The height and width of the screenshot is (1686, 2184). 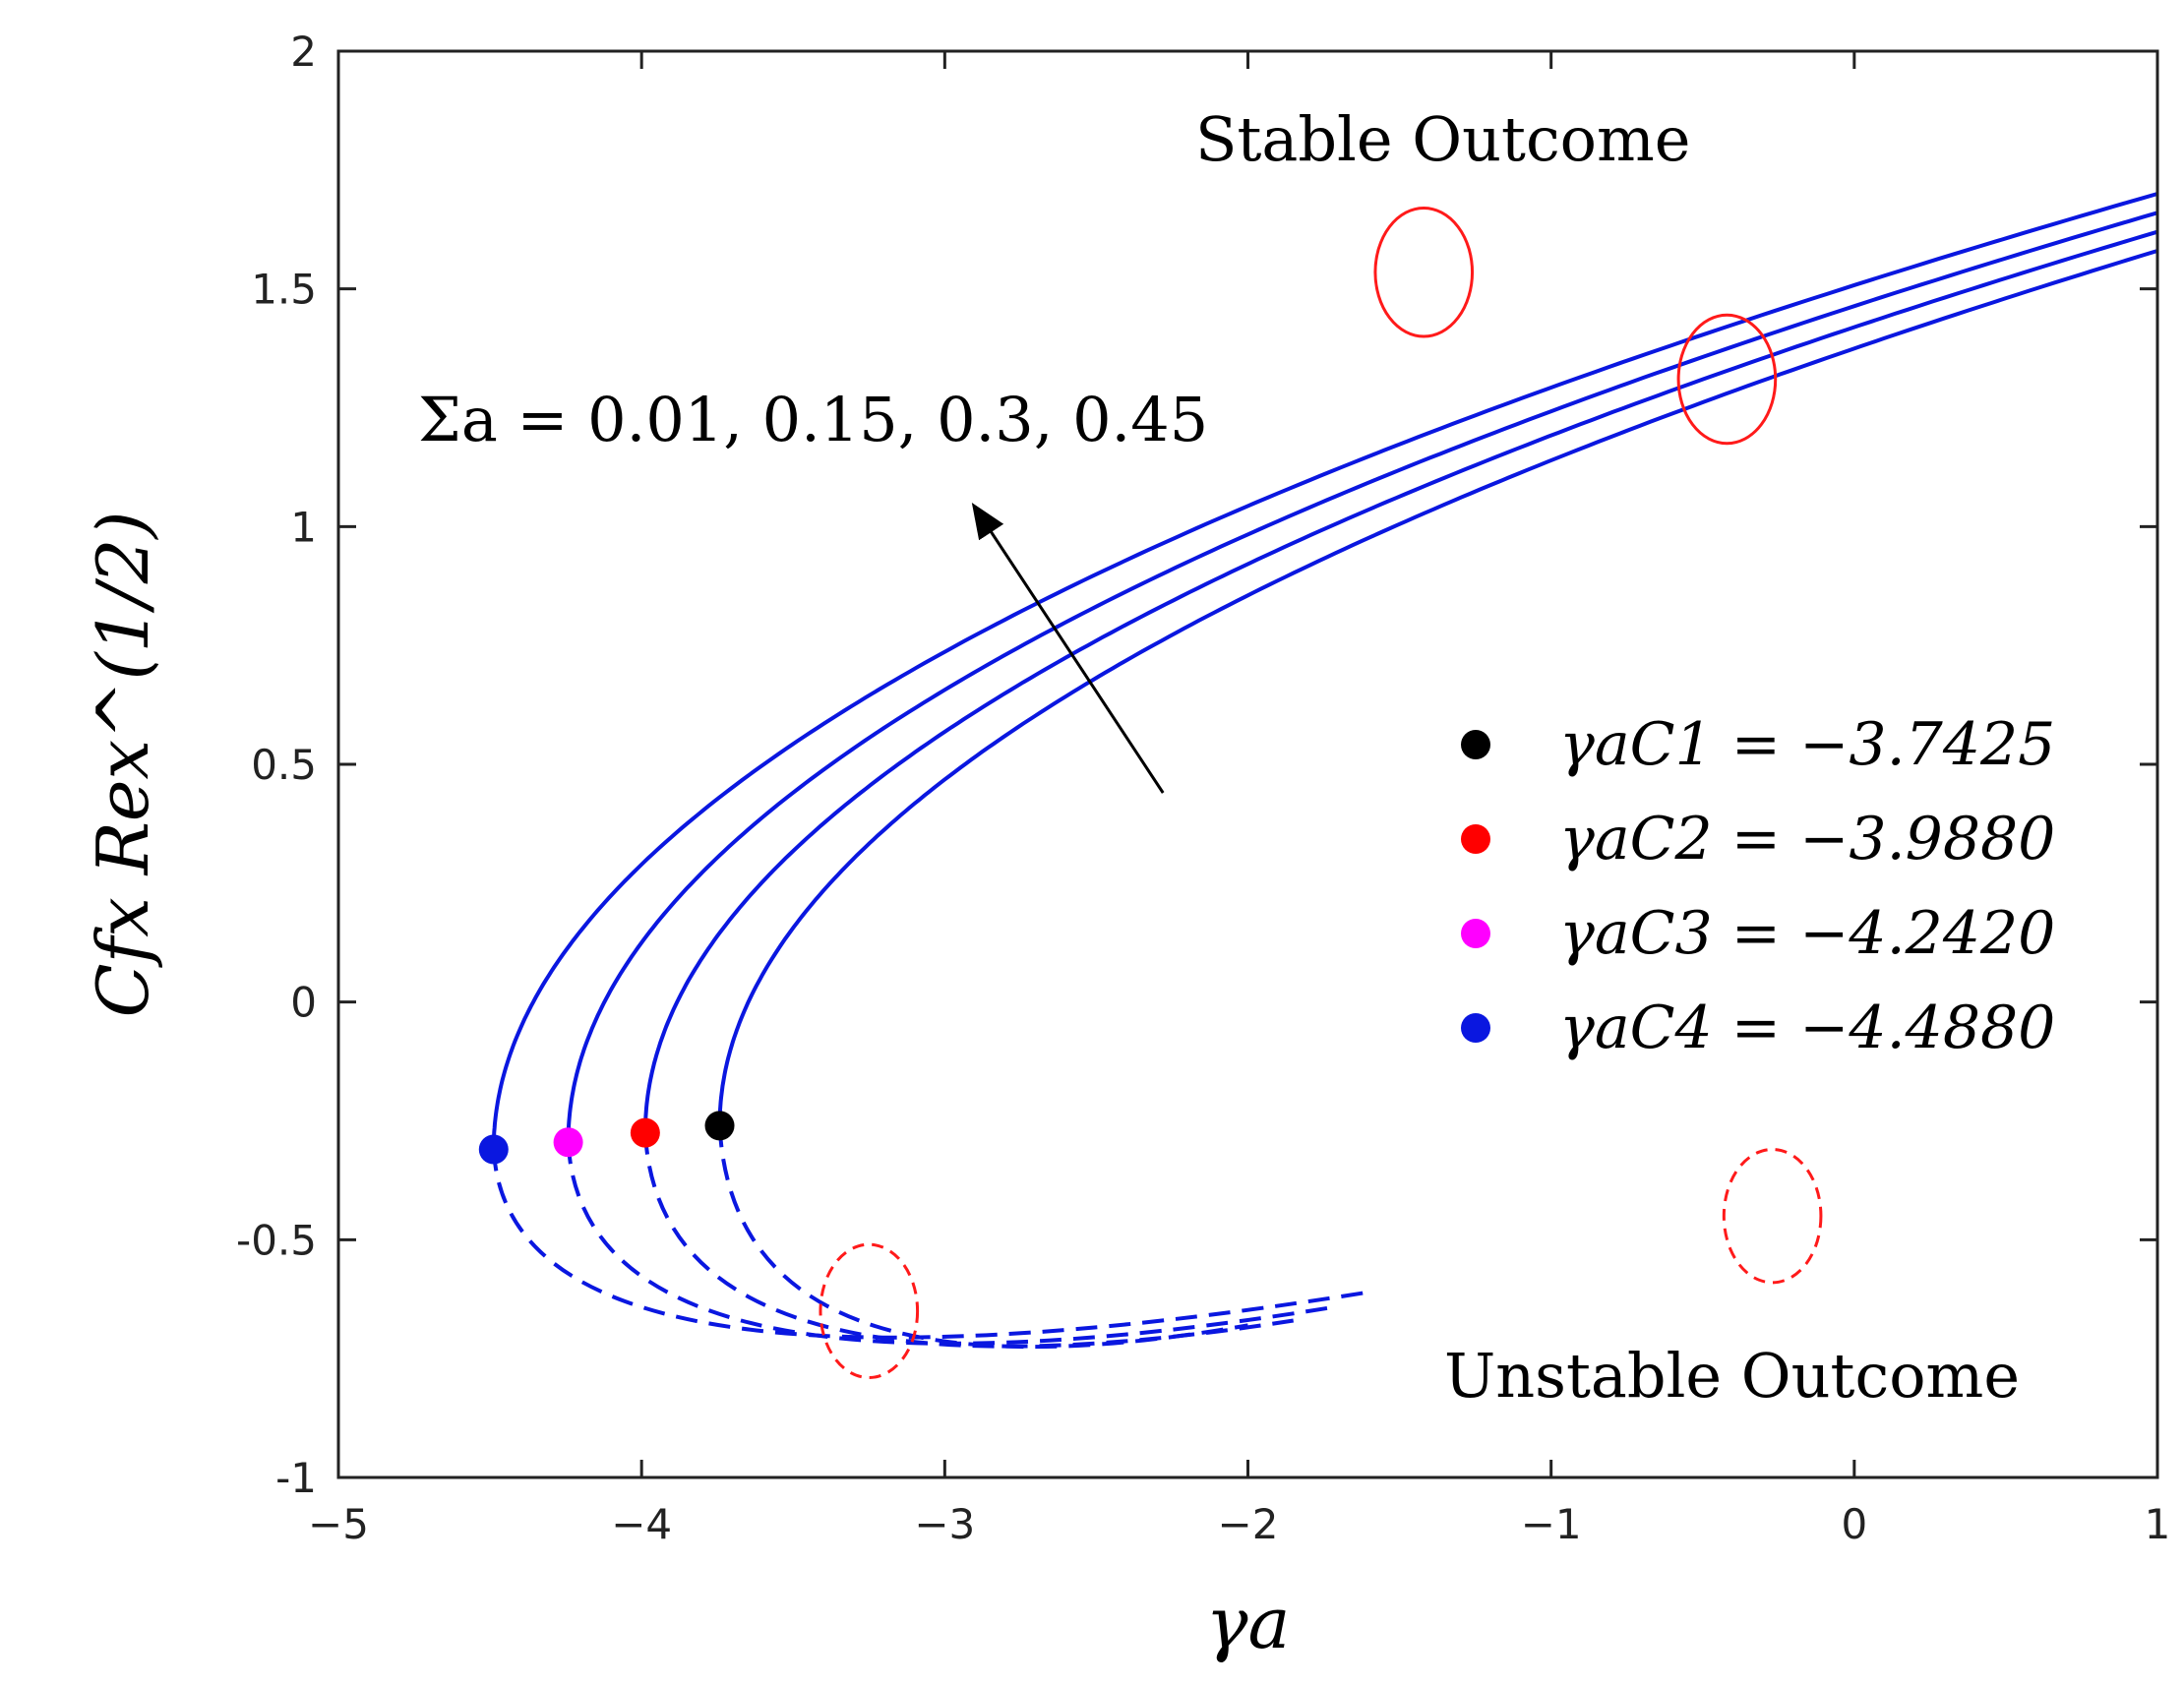 I want to click on sigma-values-label: Σa = 0.01, 0.15, 0.3, 0.45, so click(x=813, y=419).